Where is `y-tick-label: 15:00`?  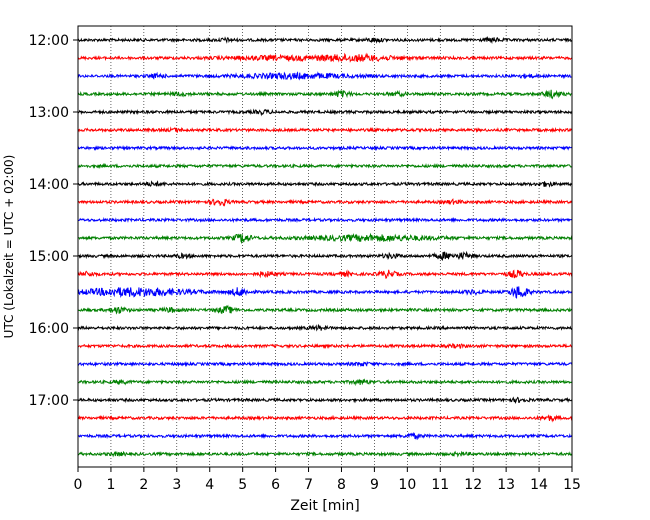
y-tick-label: 15:00 is located at coordinates (49, 257).